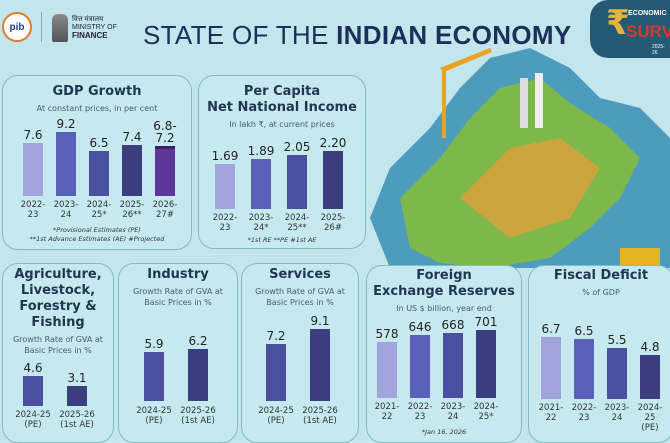  Describe the element at coordinates (276, 336) in the screenshot. I see `data-label: 7.2` at that location.